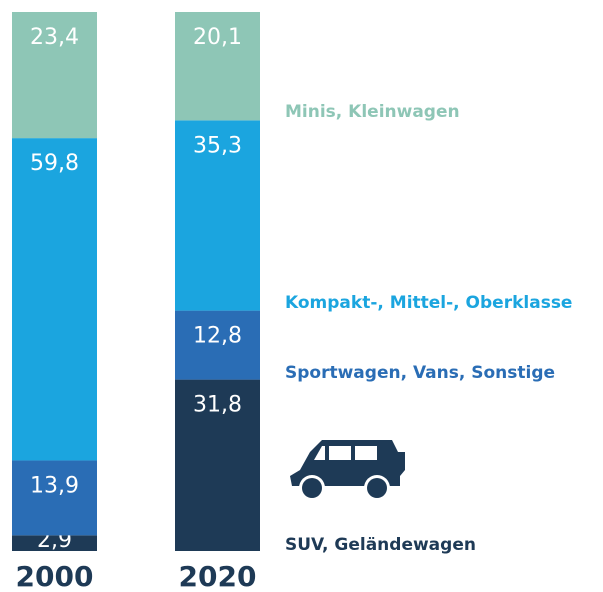 The height and width of the screenshot is (592, 603). Describe the element at coordinates (347, 470) in the screenshot. I see `car-icon` at that location.